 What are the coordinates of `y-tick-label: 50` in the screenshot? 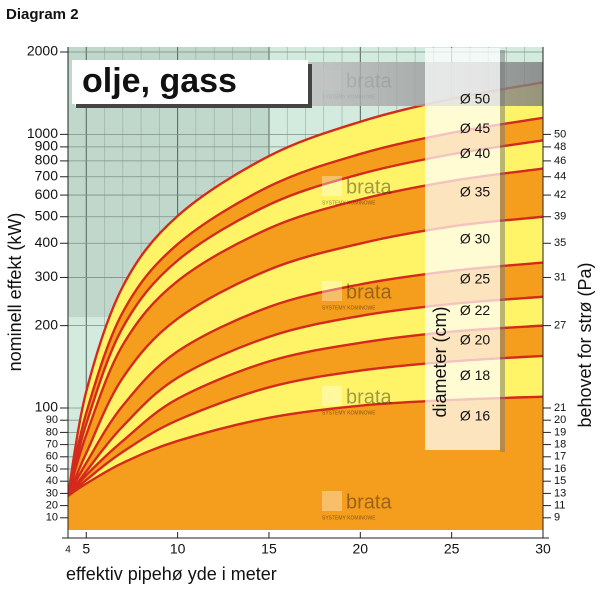 It's located at (52, 469).